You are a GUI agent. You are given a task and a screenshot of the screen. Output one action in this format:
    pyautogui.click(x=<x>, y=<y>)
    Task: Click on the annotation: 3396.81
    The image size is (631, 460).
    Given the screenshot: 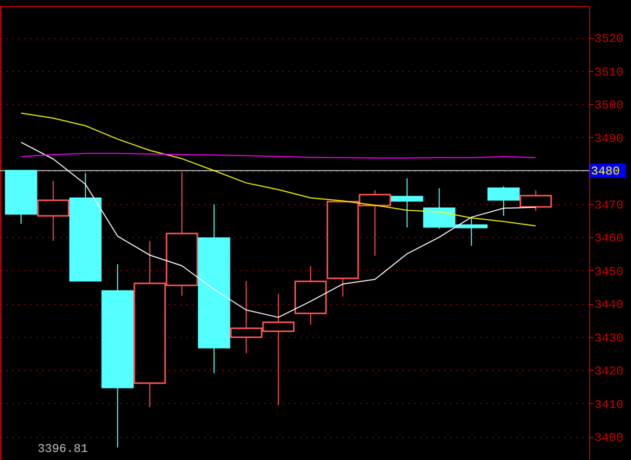 What is the action you would take?
    pyautogui.click(x=63, y=449)
    